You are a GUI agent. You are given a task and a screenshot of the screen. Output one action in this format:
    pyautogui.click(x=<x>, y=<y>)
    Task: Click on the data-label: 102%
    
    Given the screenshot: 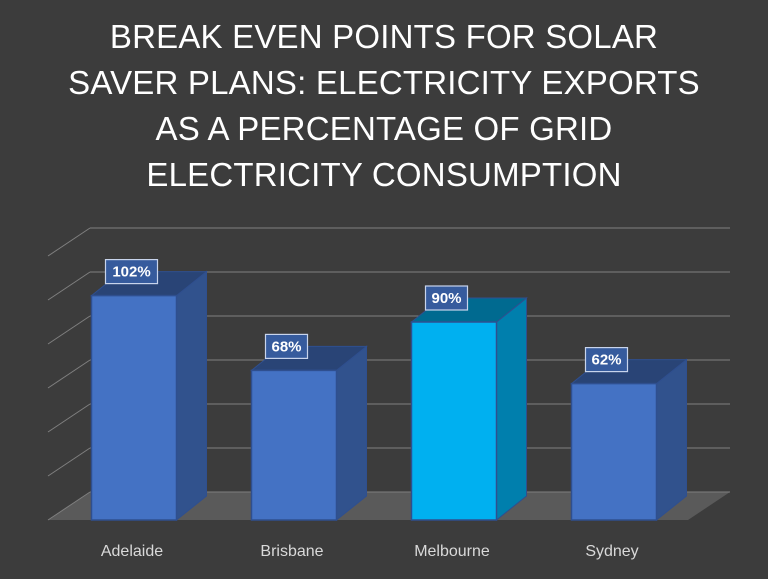 What is the action you would take?
    pyautogui.click(x=131, y=272)
    